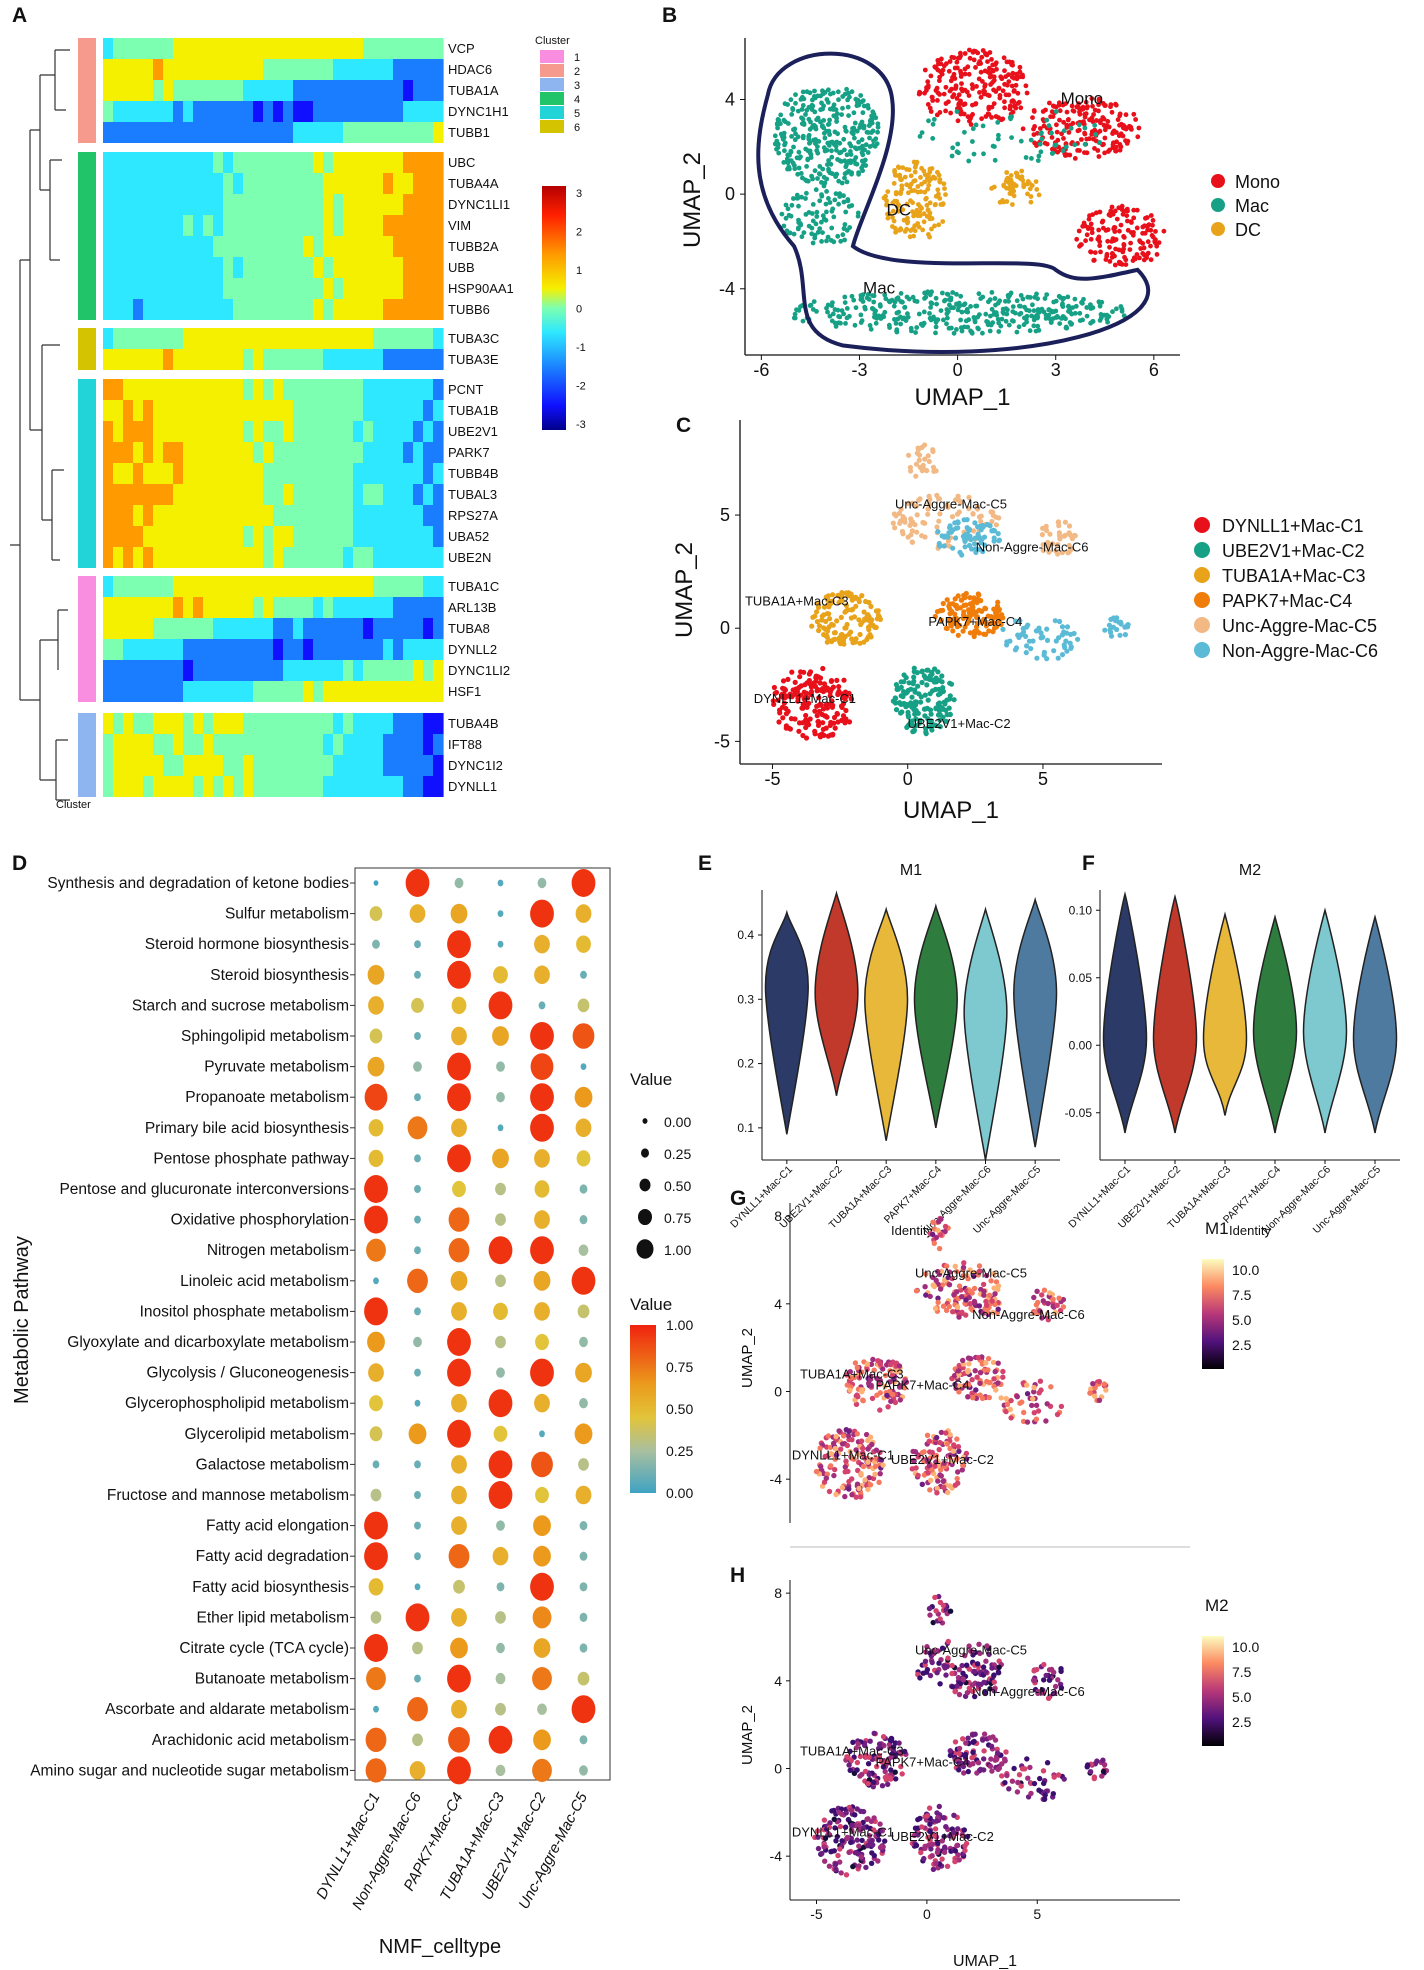 Image resolution: width=1424 pixels, height=1970 pixels. Describe the element at coordinates (273, 90) in the screenshot. I see `heatmap-row` at that location.